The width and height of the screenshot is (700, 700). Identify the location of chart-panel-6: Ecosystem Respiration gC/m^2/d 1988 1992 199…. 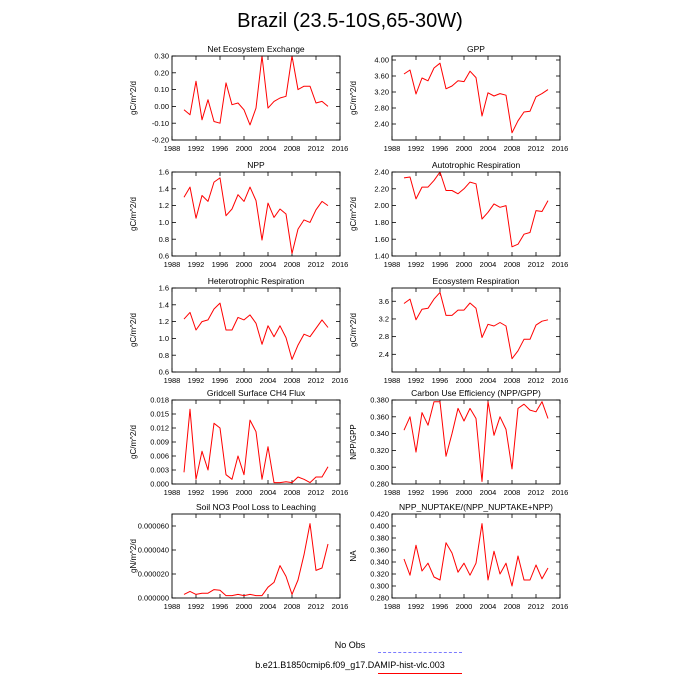
(458, 330).